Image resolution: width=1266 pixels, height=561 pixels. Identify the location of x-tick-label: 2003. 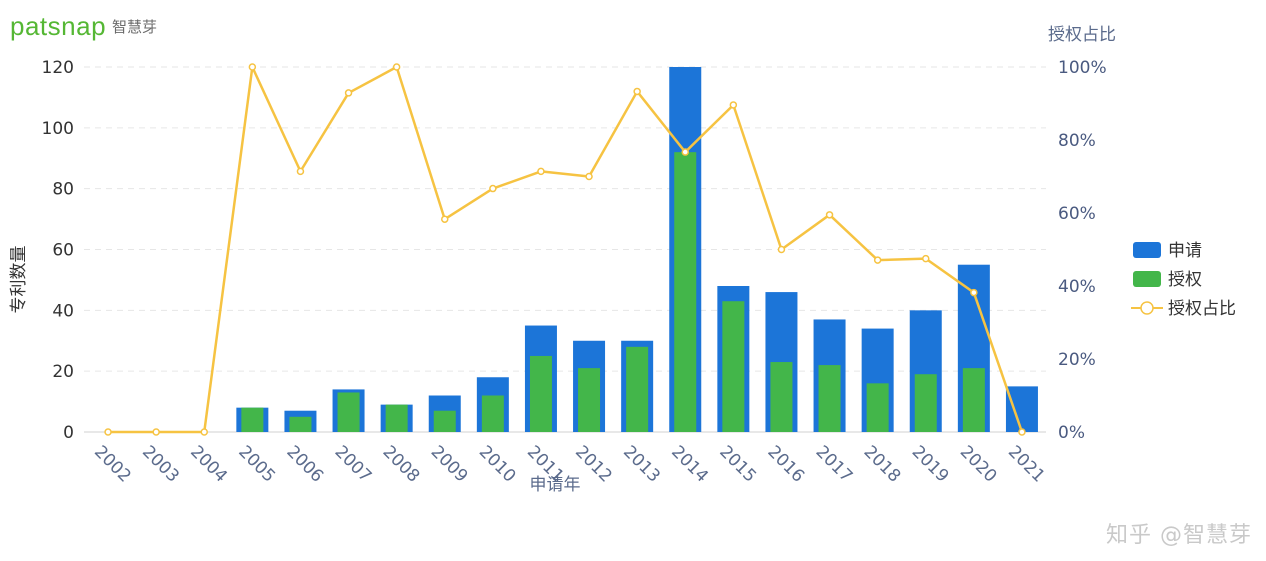
(160, 464).